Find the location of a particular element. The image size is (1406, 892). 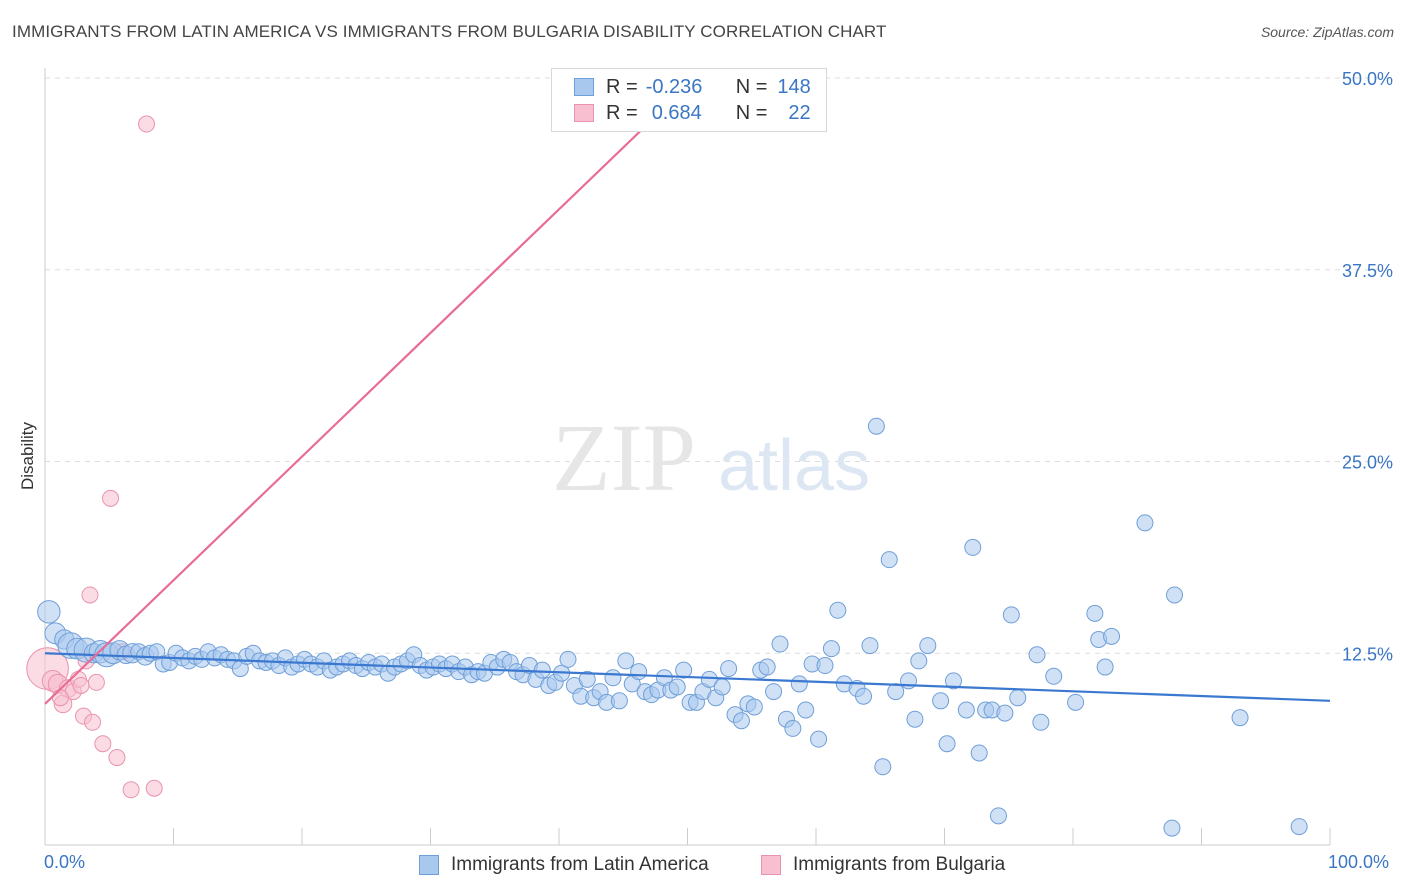

latin-america-trend-line is located at coordinates (687, 677).